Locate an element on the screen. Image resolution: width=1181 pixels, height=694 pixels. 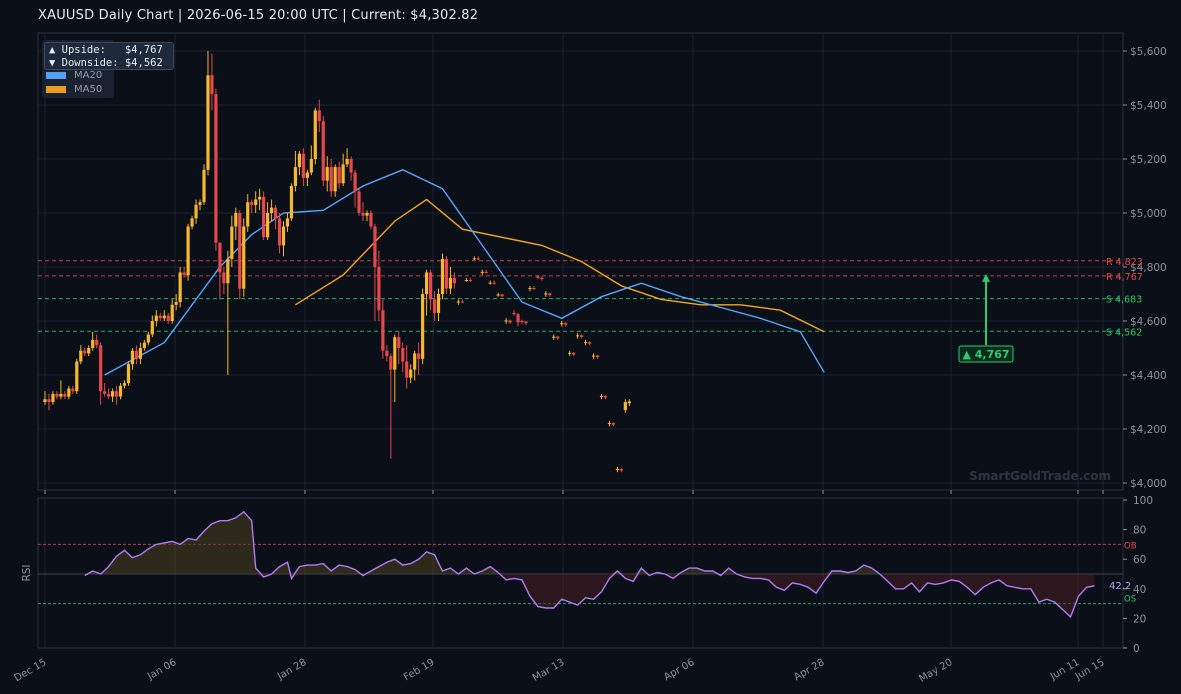
x-tick-label: Apr 06 is located at coordinates (679, 670).